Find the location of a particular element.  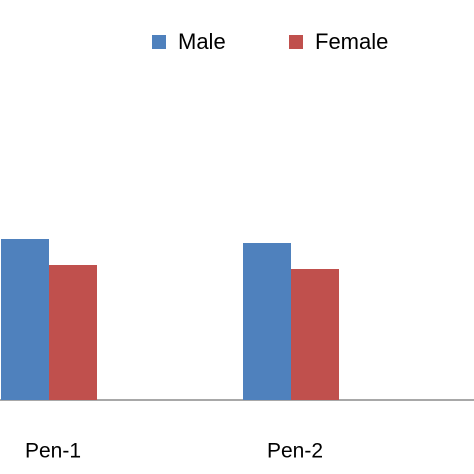

legend-label: Male is located at coordinates (202, 41).